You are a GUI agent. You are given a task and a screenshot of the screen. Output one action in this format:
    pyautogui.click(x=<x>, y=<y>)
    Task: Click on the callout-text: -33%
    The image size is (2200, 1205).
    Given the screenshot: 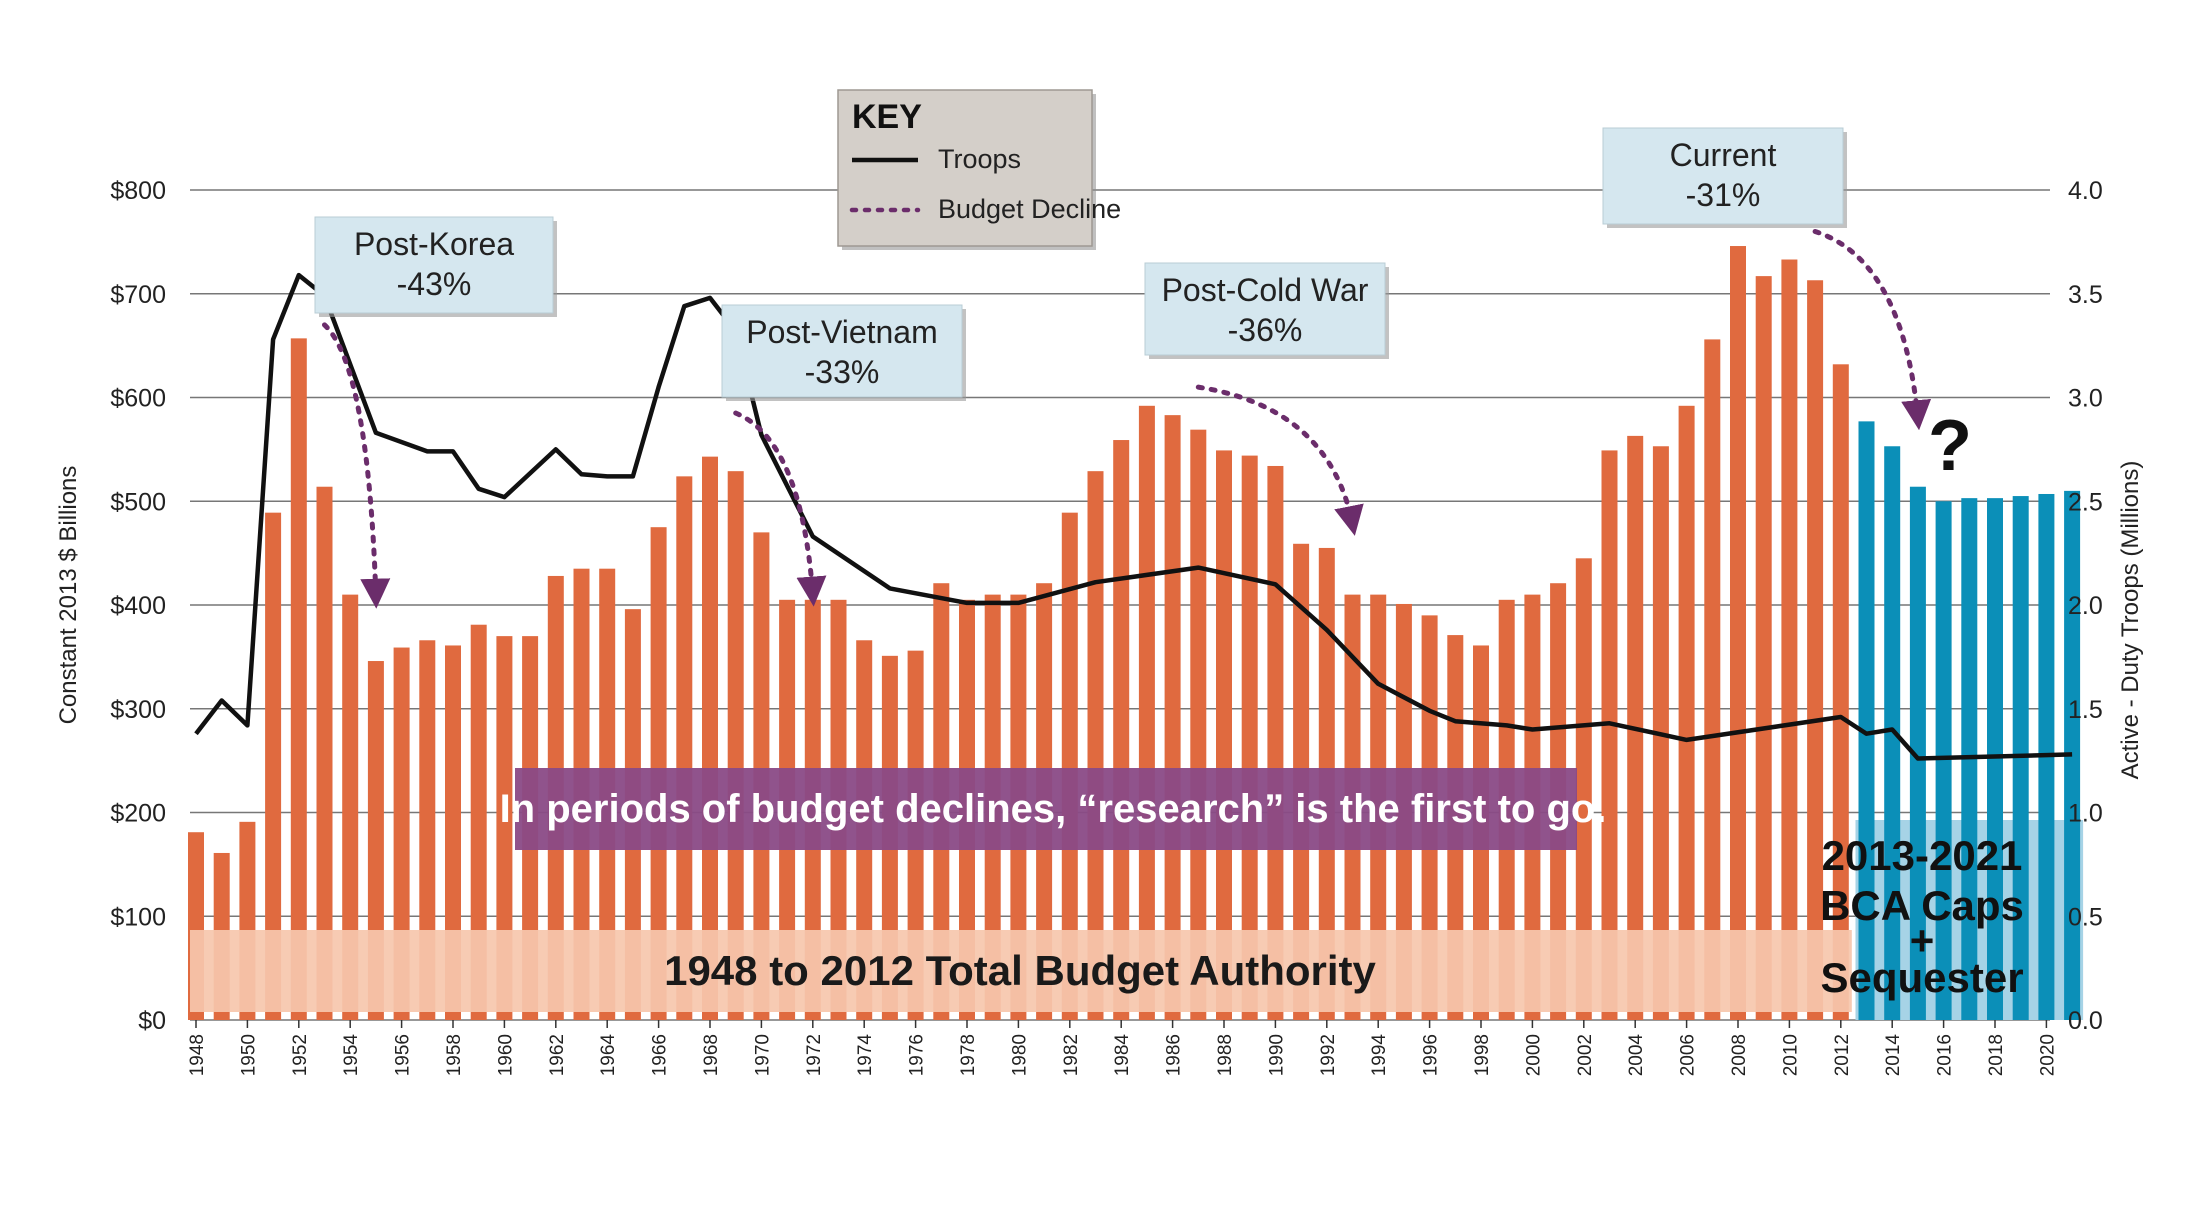 What is the action you would take?
    pyautogui.click(x=842, y=372)
    